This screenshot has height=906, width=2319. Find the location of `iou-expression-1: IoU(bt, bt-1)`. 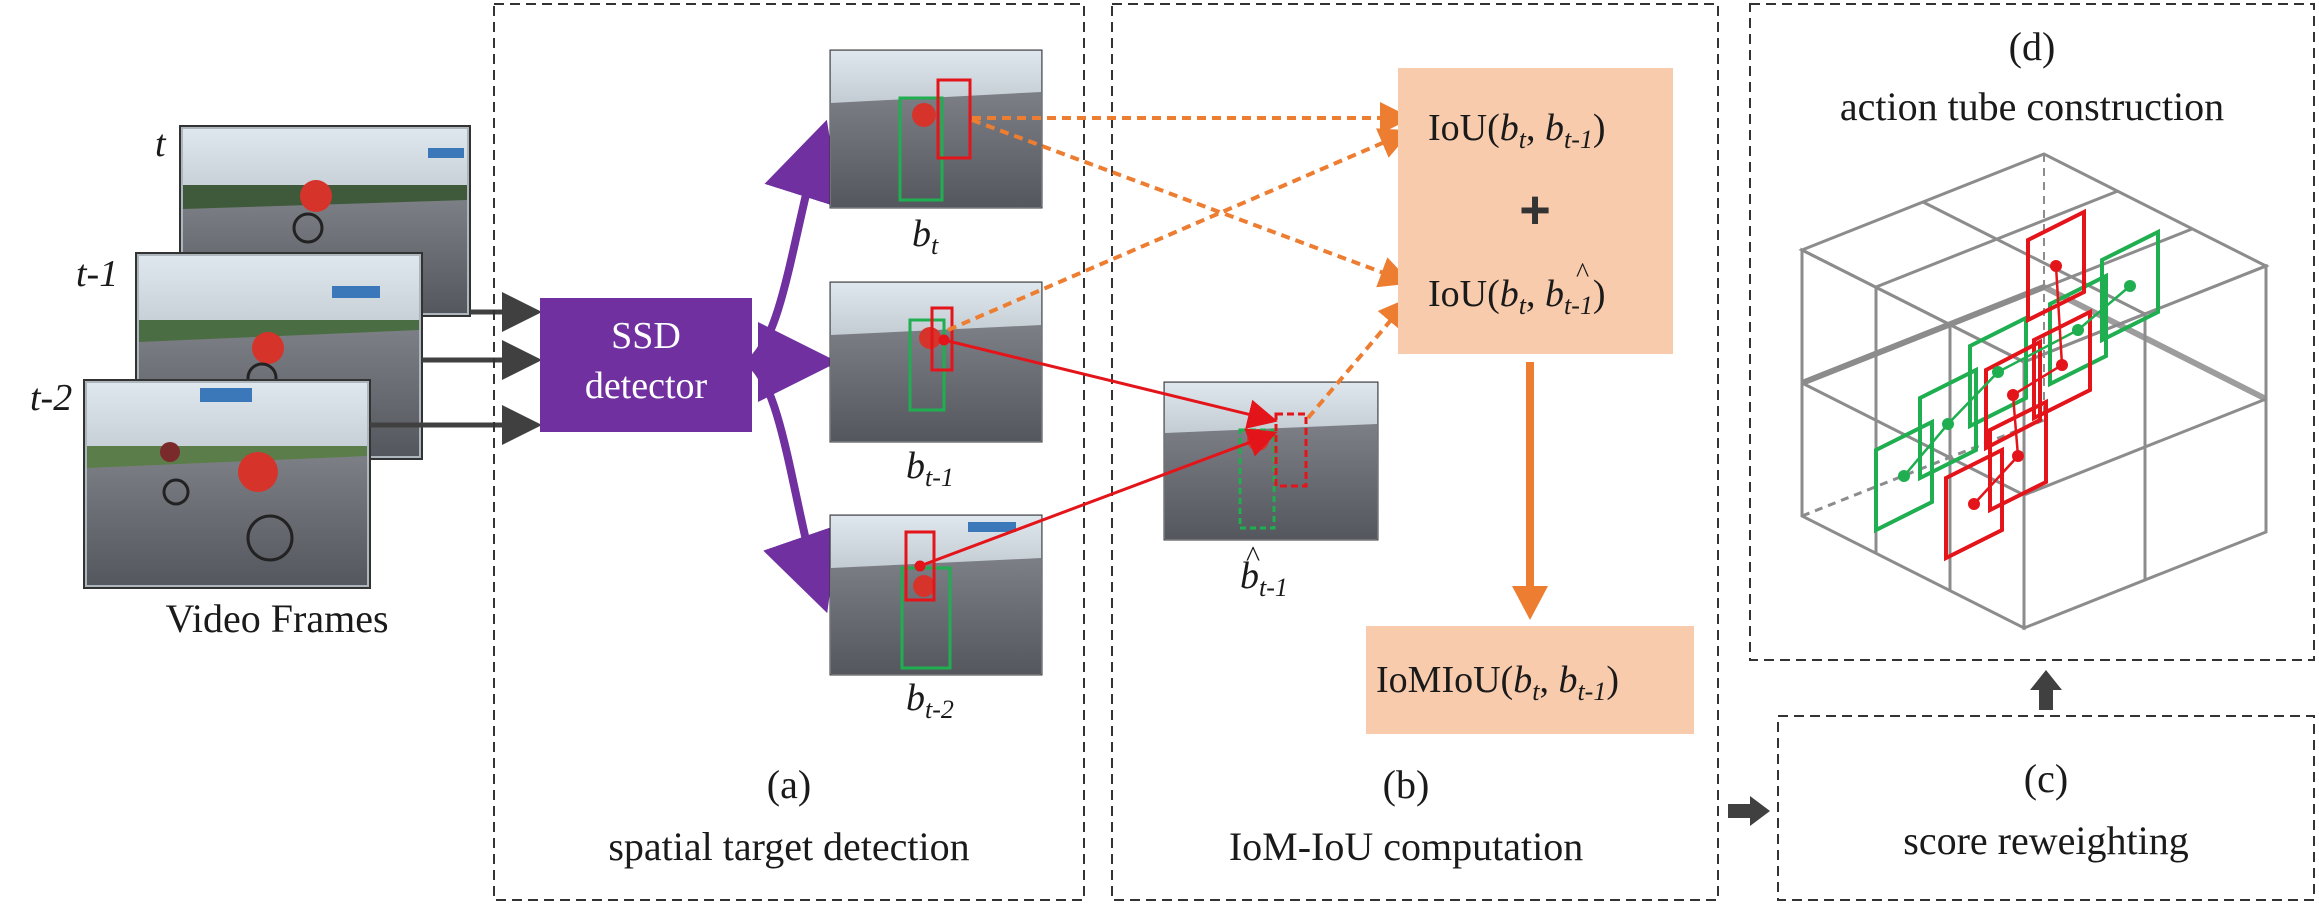

iou-expression-1: IoU(bt, bt-1) is located at coordinates (1517, 130).